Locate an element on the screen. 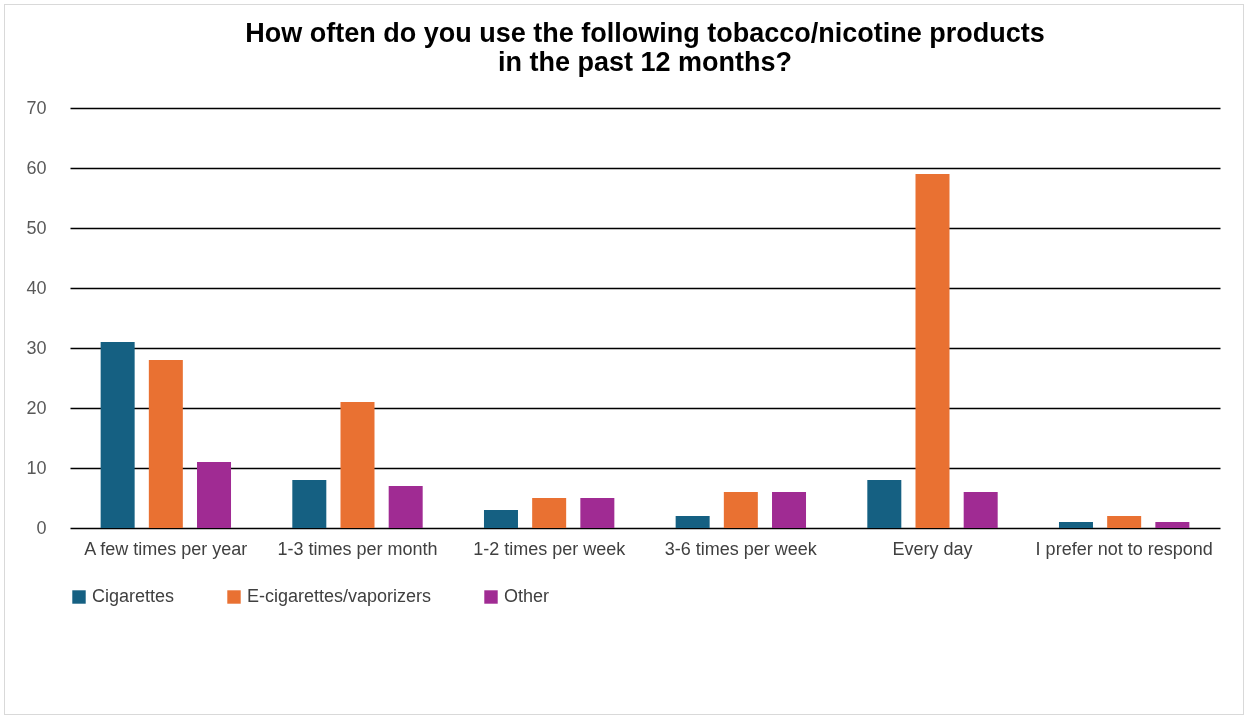 The height and width of the screenshot is (721, 1250). y-tick-label: 10 is located at coordinates (36, 467).